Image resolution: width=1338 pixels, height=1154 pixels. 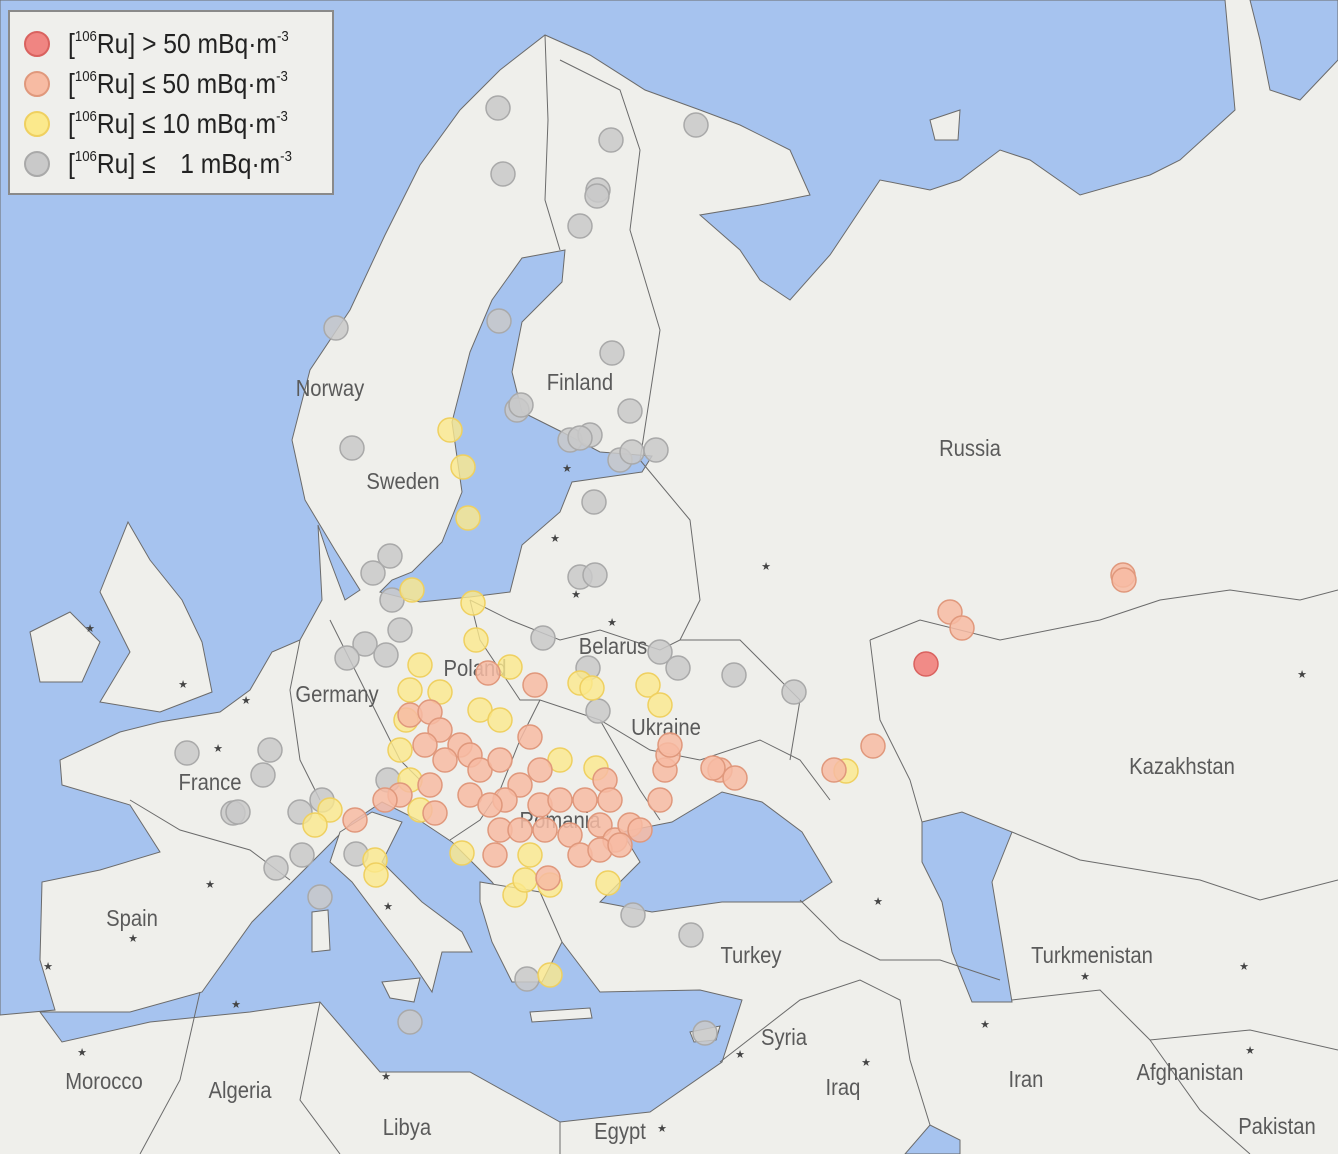 I want to click on legend-item: [106Ru] ≤ 1 mBq·m-3, so click(x=173, y=164).